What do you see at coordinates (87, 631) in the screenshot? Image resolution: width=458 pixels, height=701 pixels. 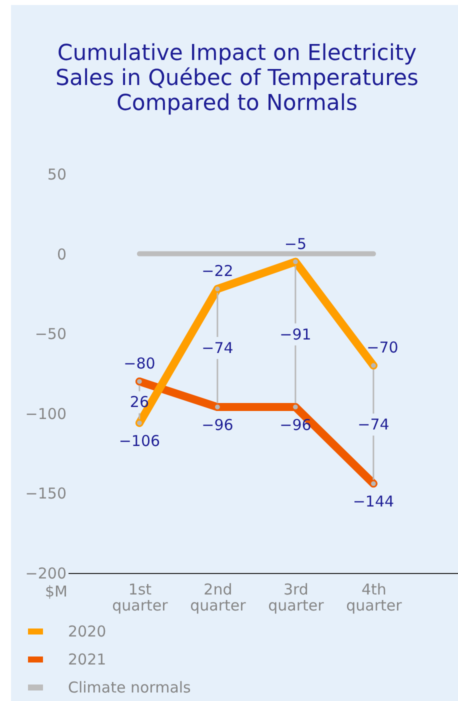 I see `legend-label: 2020` at bounding box center [87, 631].